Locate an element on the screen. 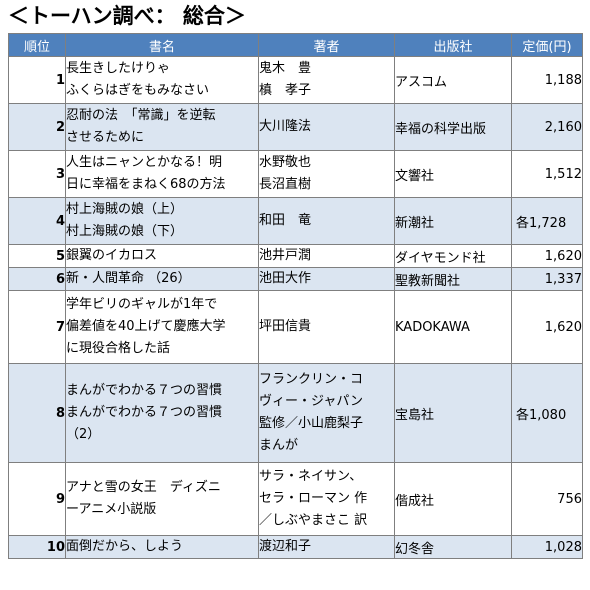  author-cell: 池井戸潤 is located at coordinates (326, 256).